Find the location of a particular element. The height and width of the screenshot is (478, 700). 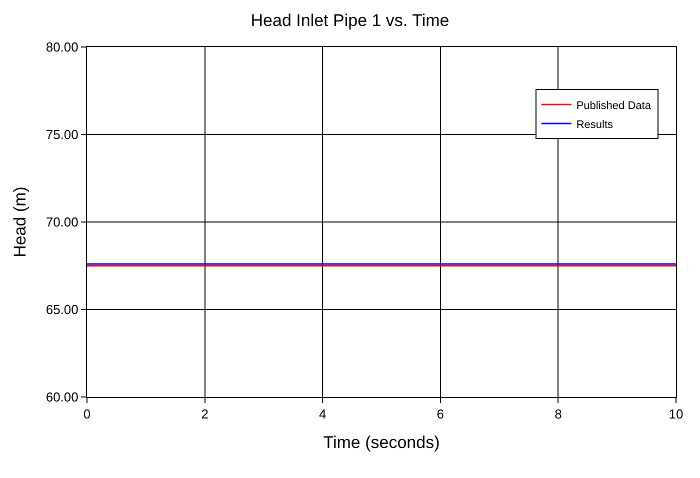

x-tick-label: 8 is located at coordinates (558, 414).